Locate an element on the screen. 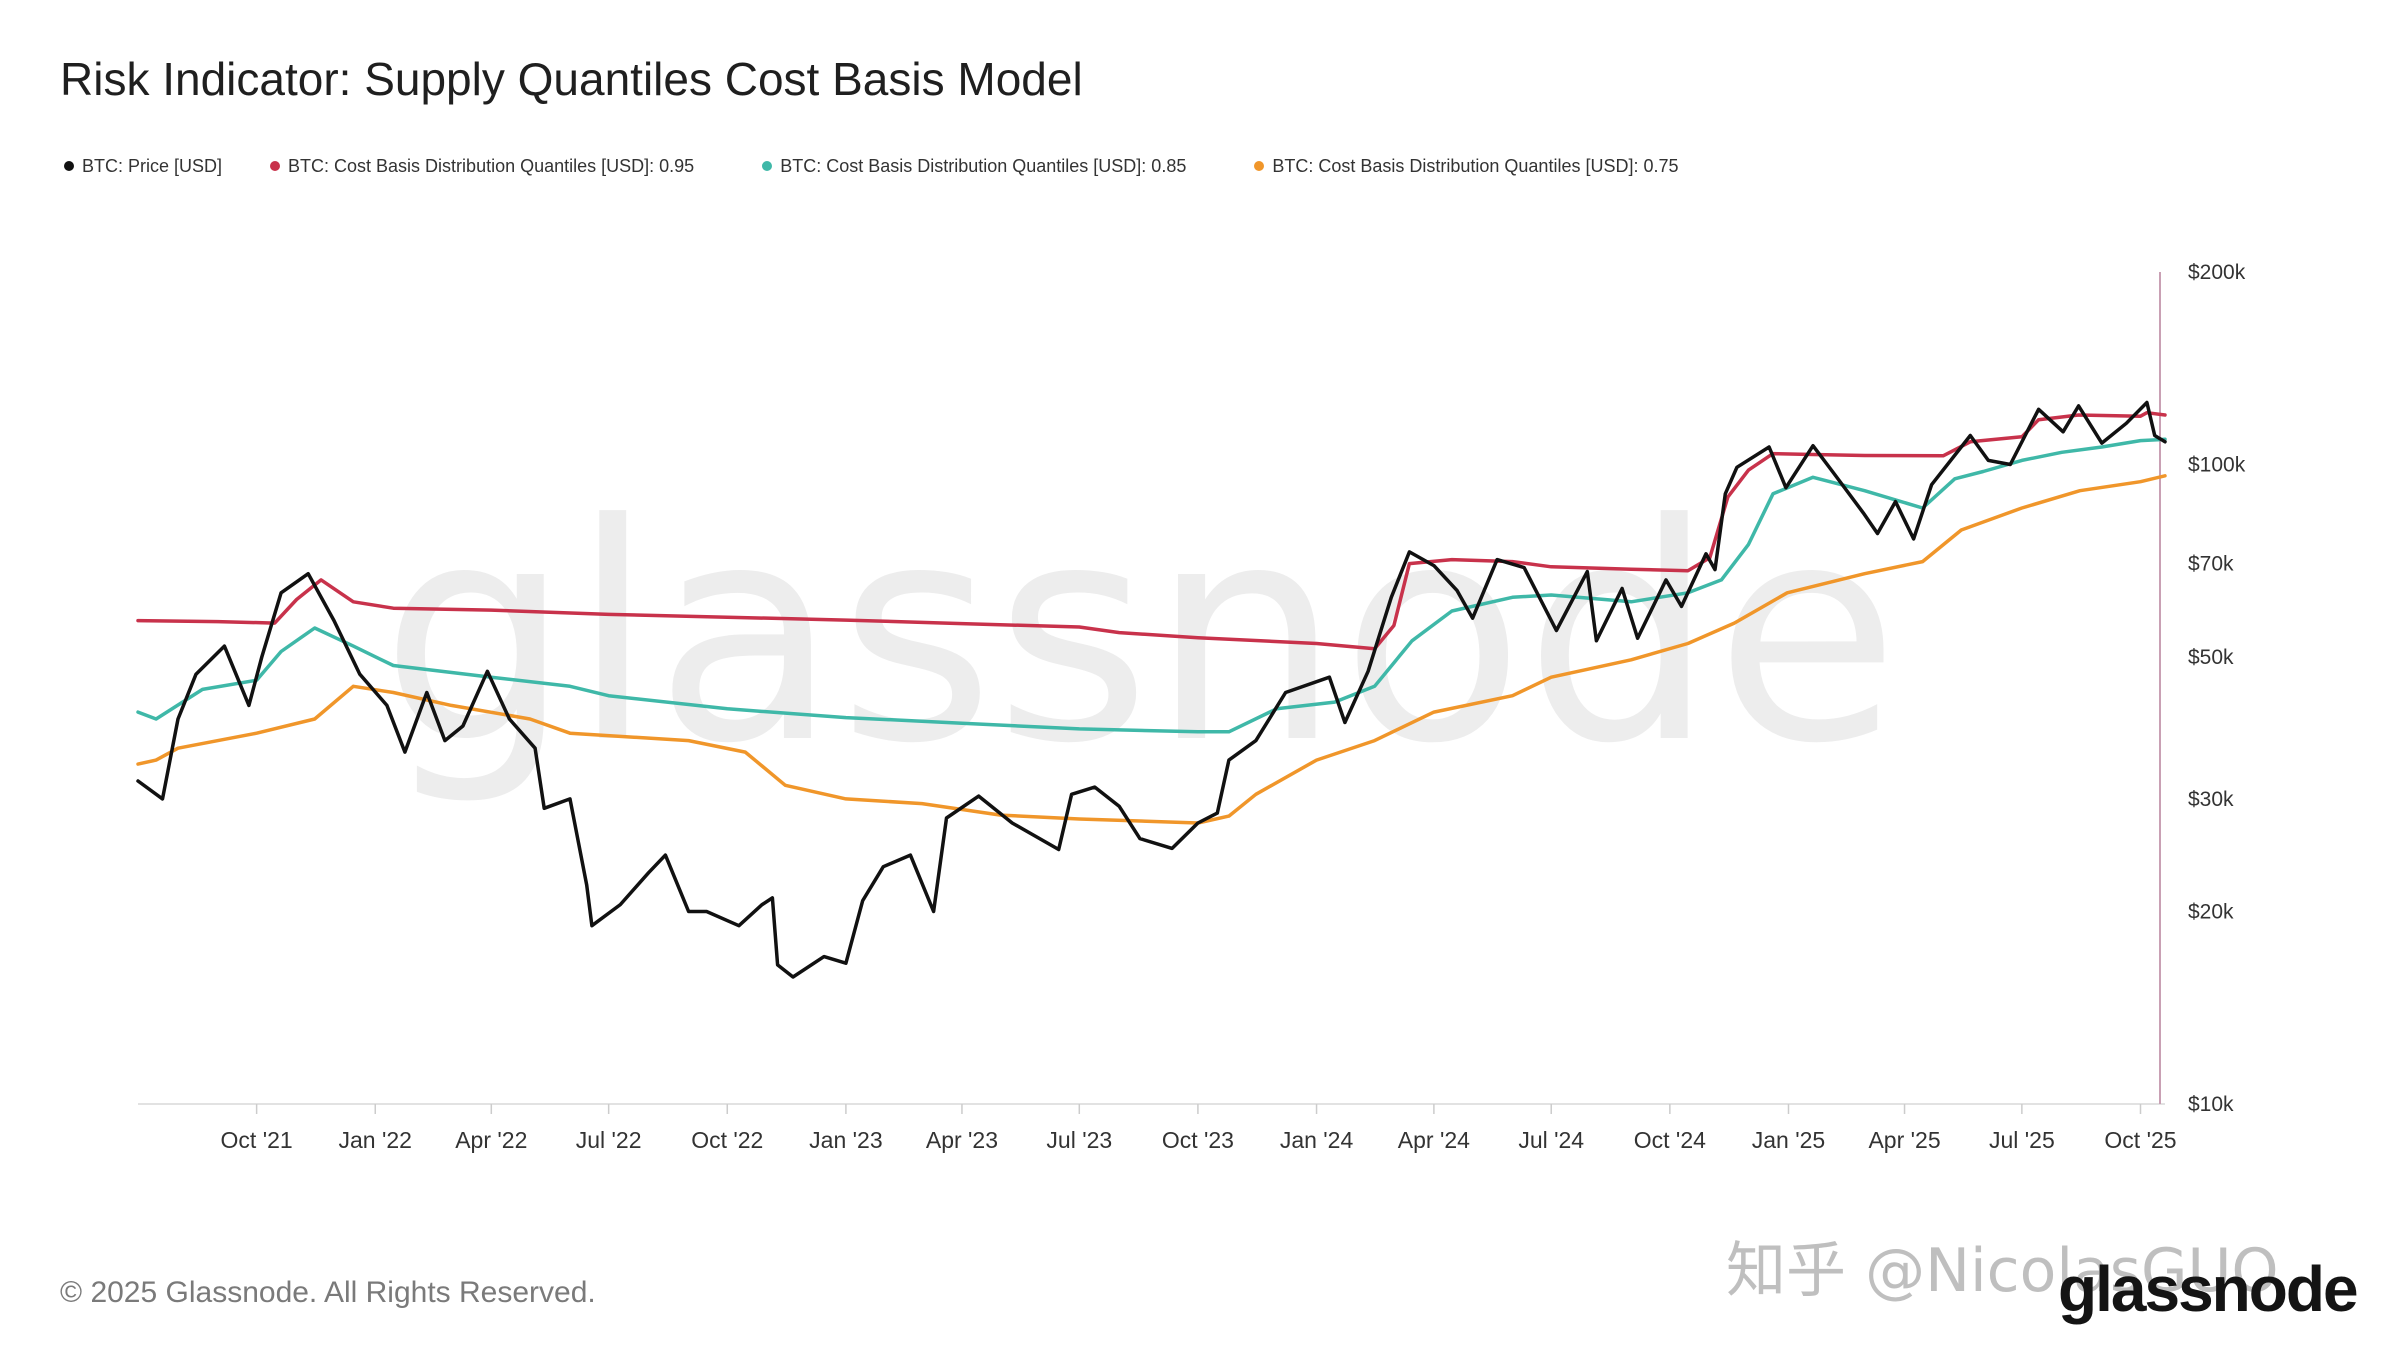  zhihu-watermark: 知乎 @NicolasGUO is located at coordinates (2002, 1271).